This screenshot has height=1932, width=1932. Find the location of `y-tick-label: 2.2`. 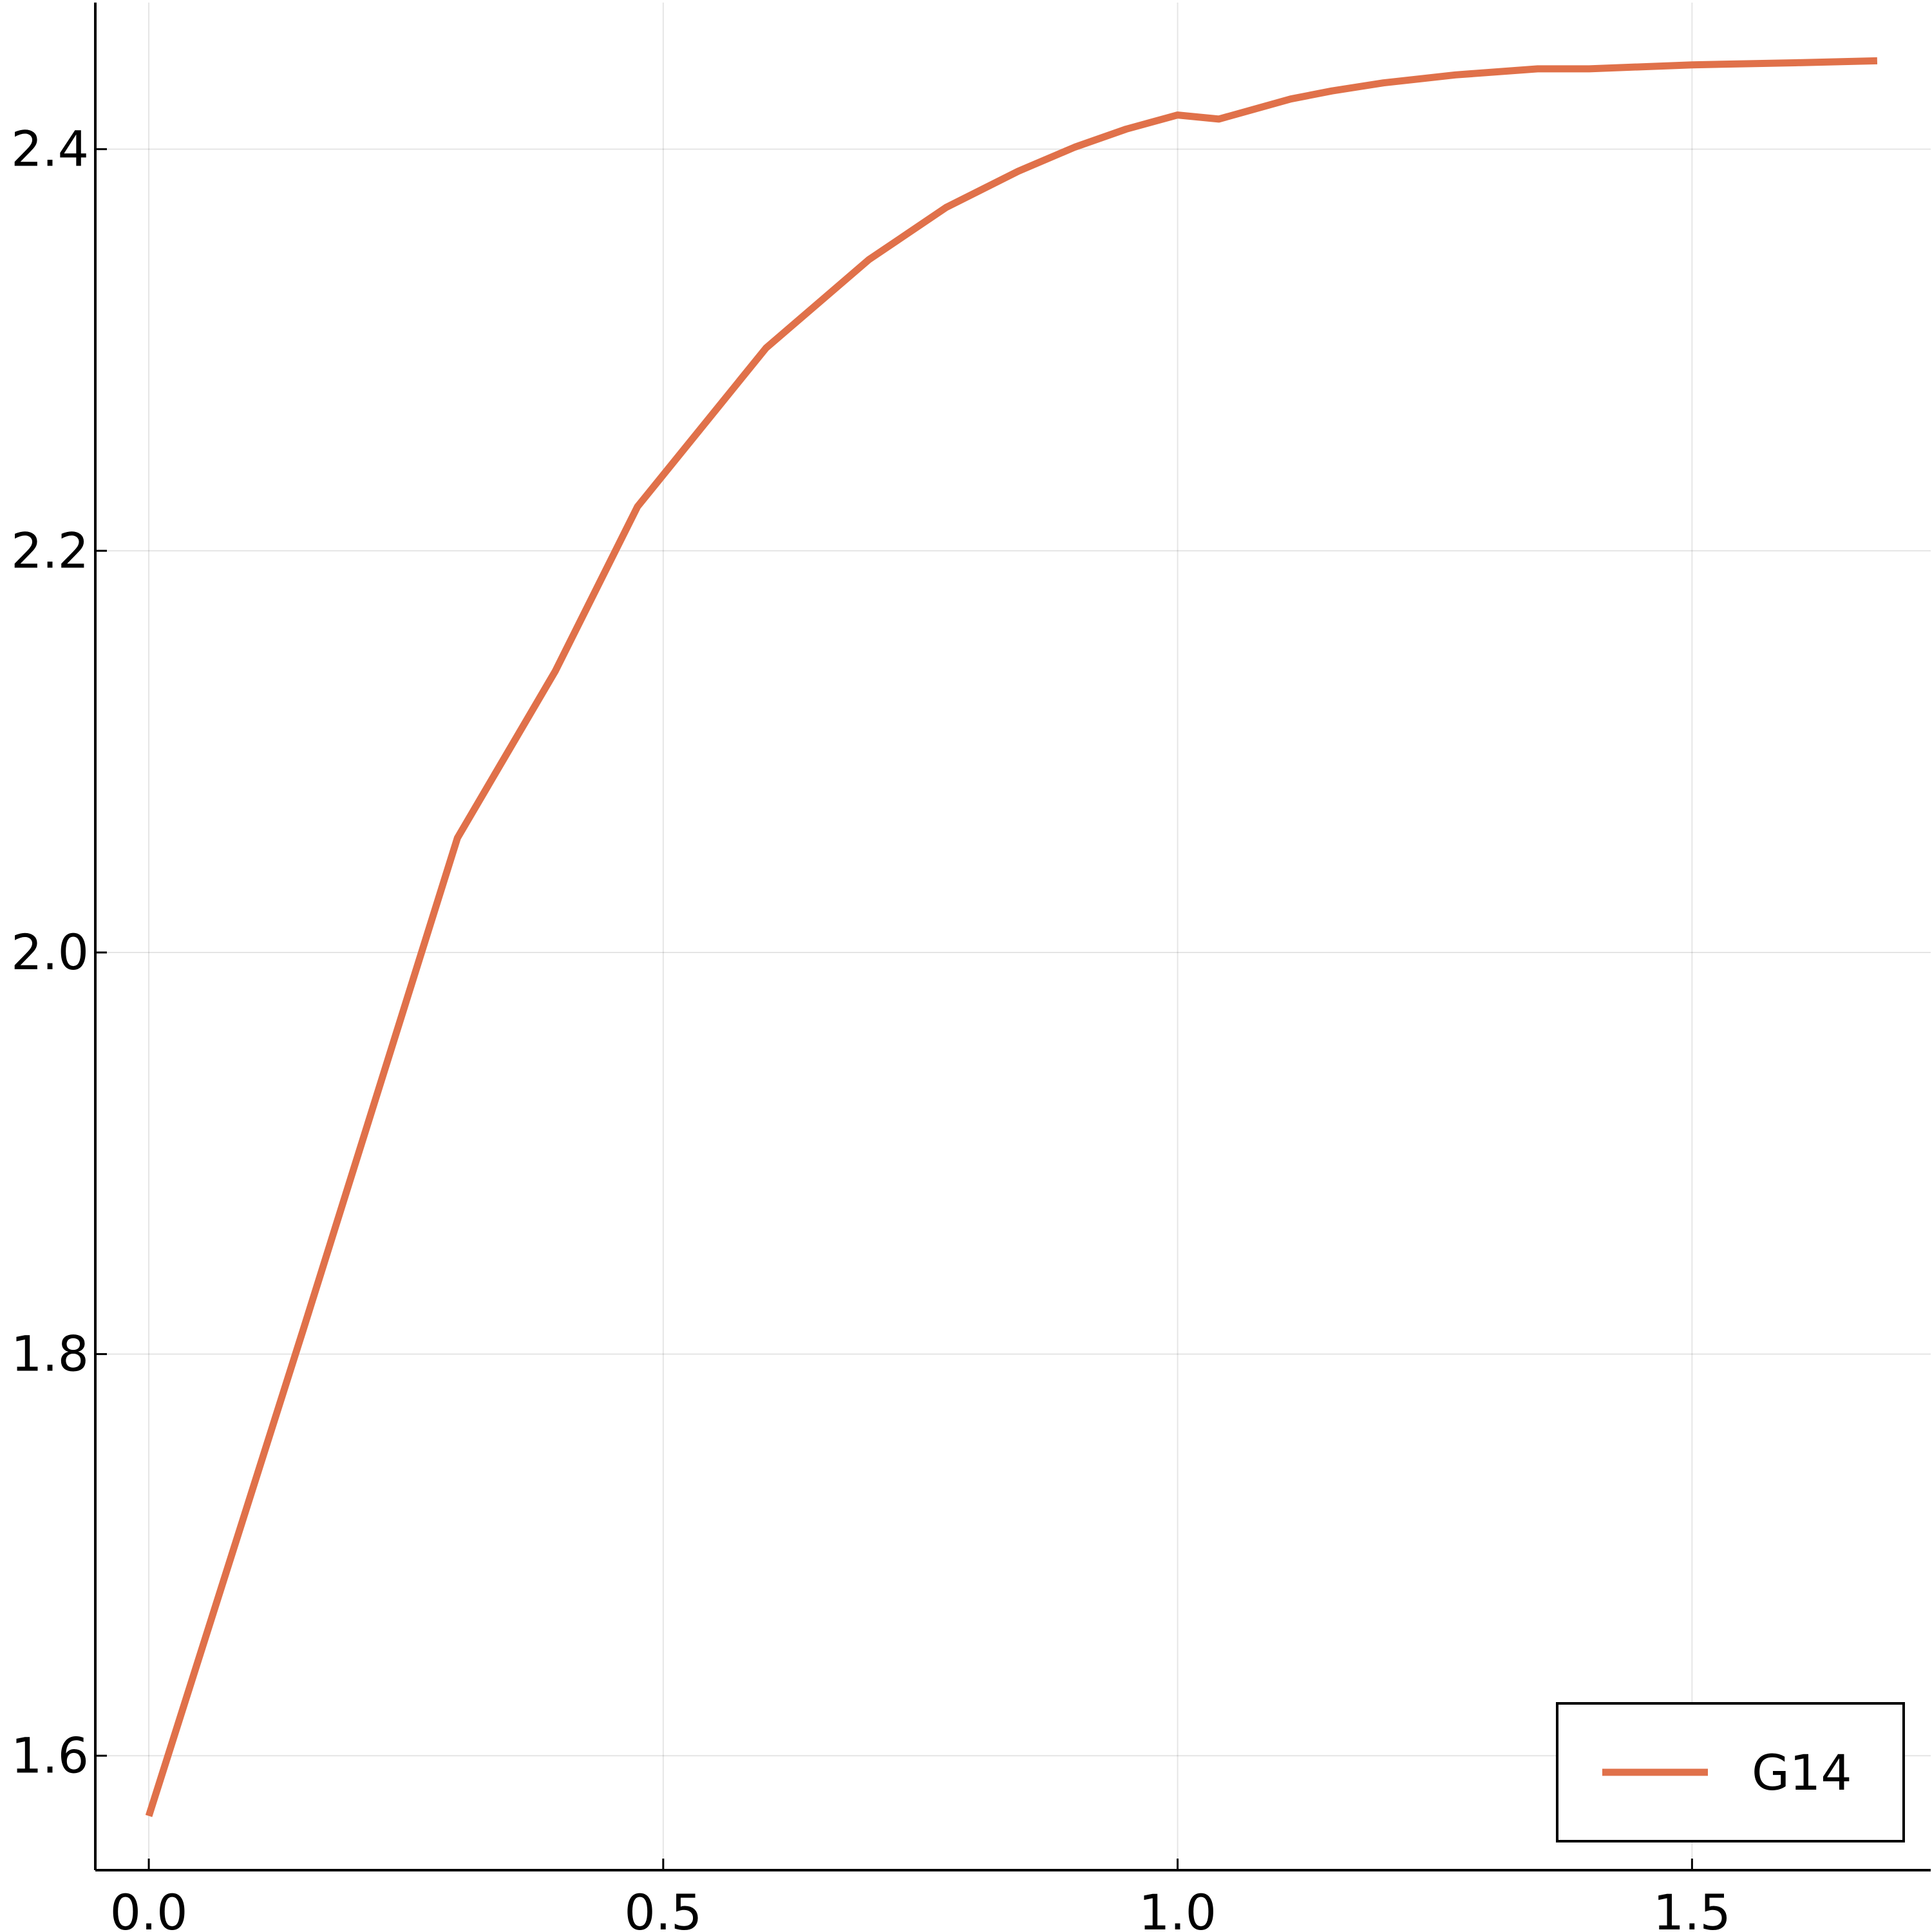

y-tick-label: 2.2 is located at coordinates (50, 550).